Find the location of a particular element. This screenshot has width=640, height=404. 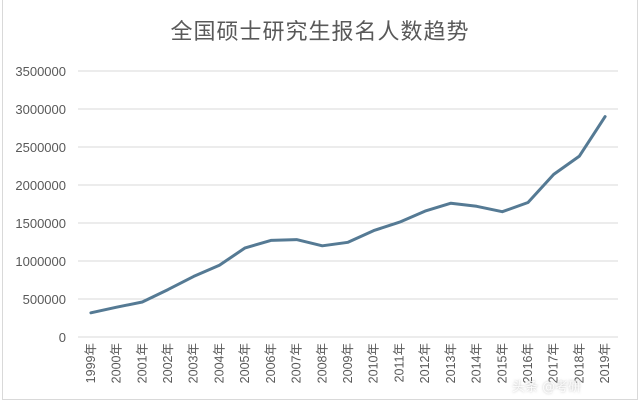

x-tick-label: 2015年 is located at coordinates (502, 363).